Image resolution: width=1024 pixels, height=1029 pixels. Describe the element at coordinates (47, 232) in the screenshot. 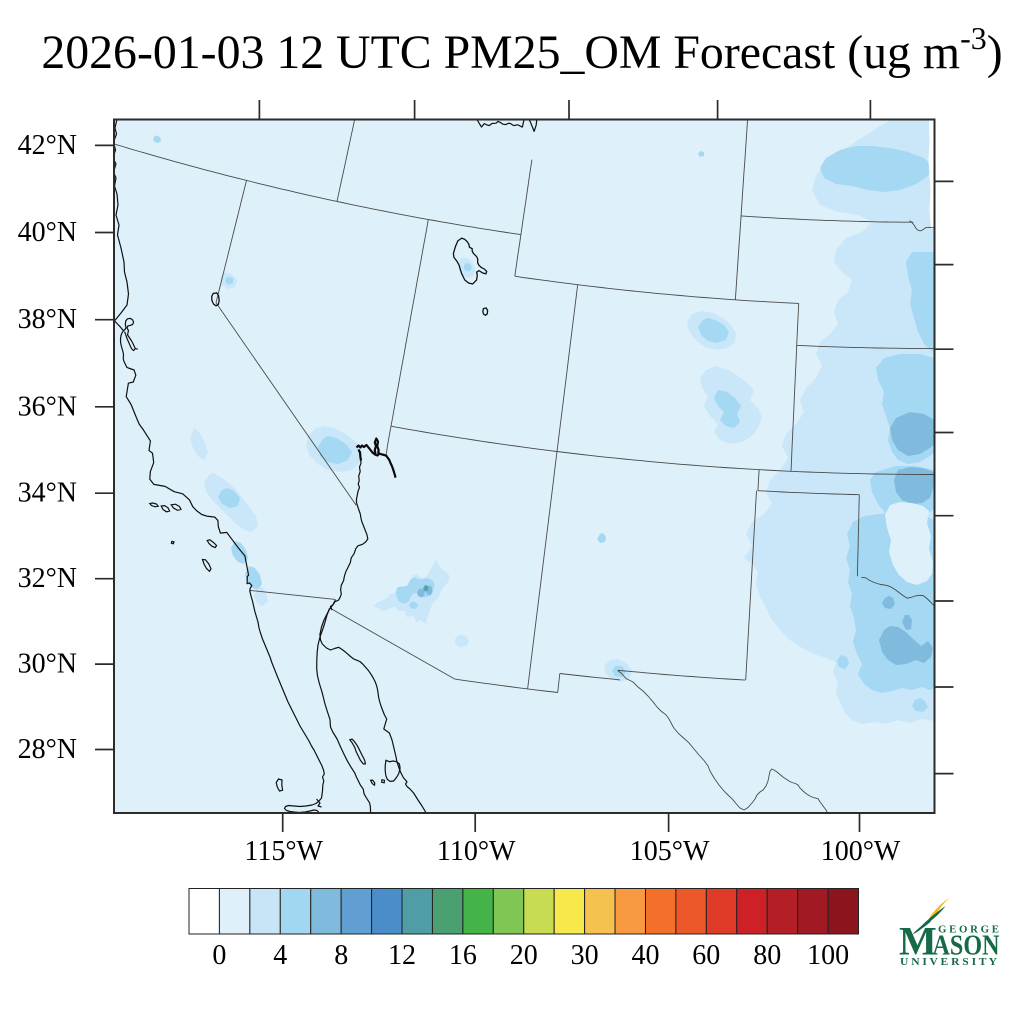

I see `svg-text: 40°N` at that location.